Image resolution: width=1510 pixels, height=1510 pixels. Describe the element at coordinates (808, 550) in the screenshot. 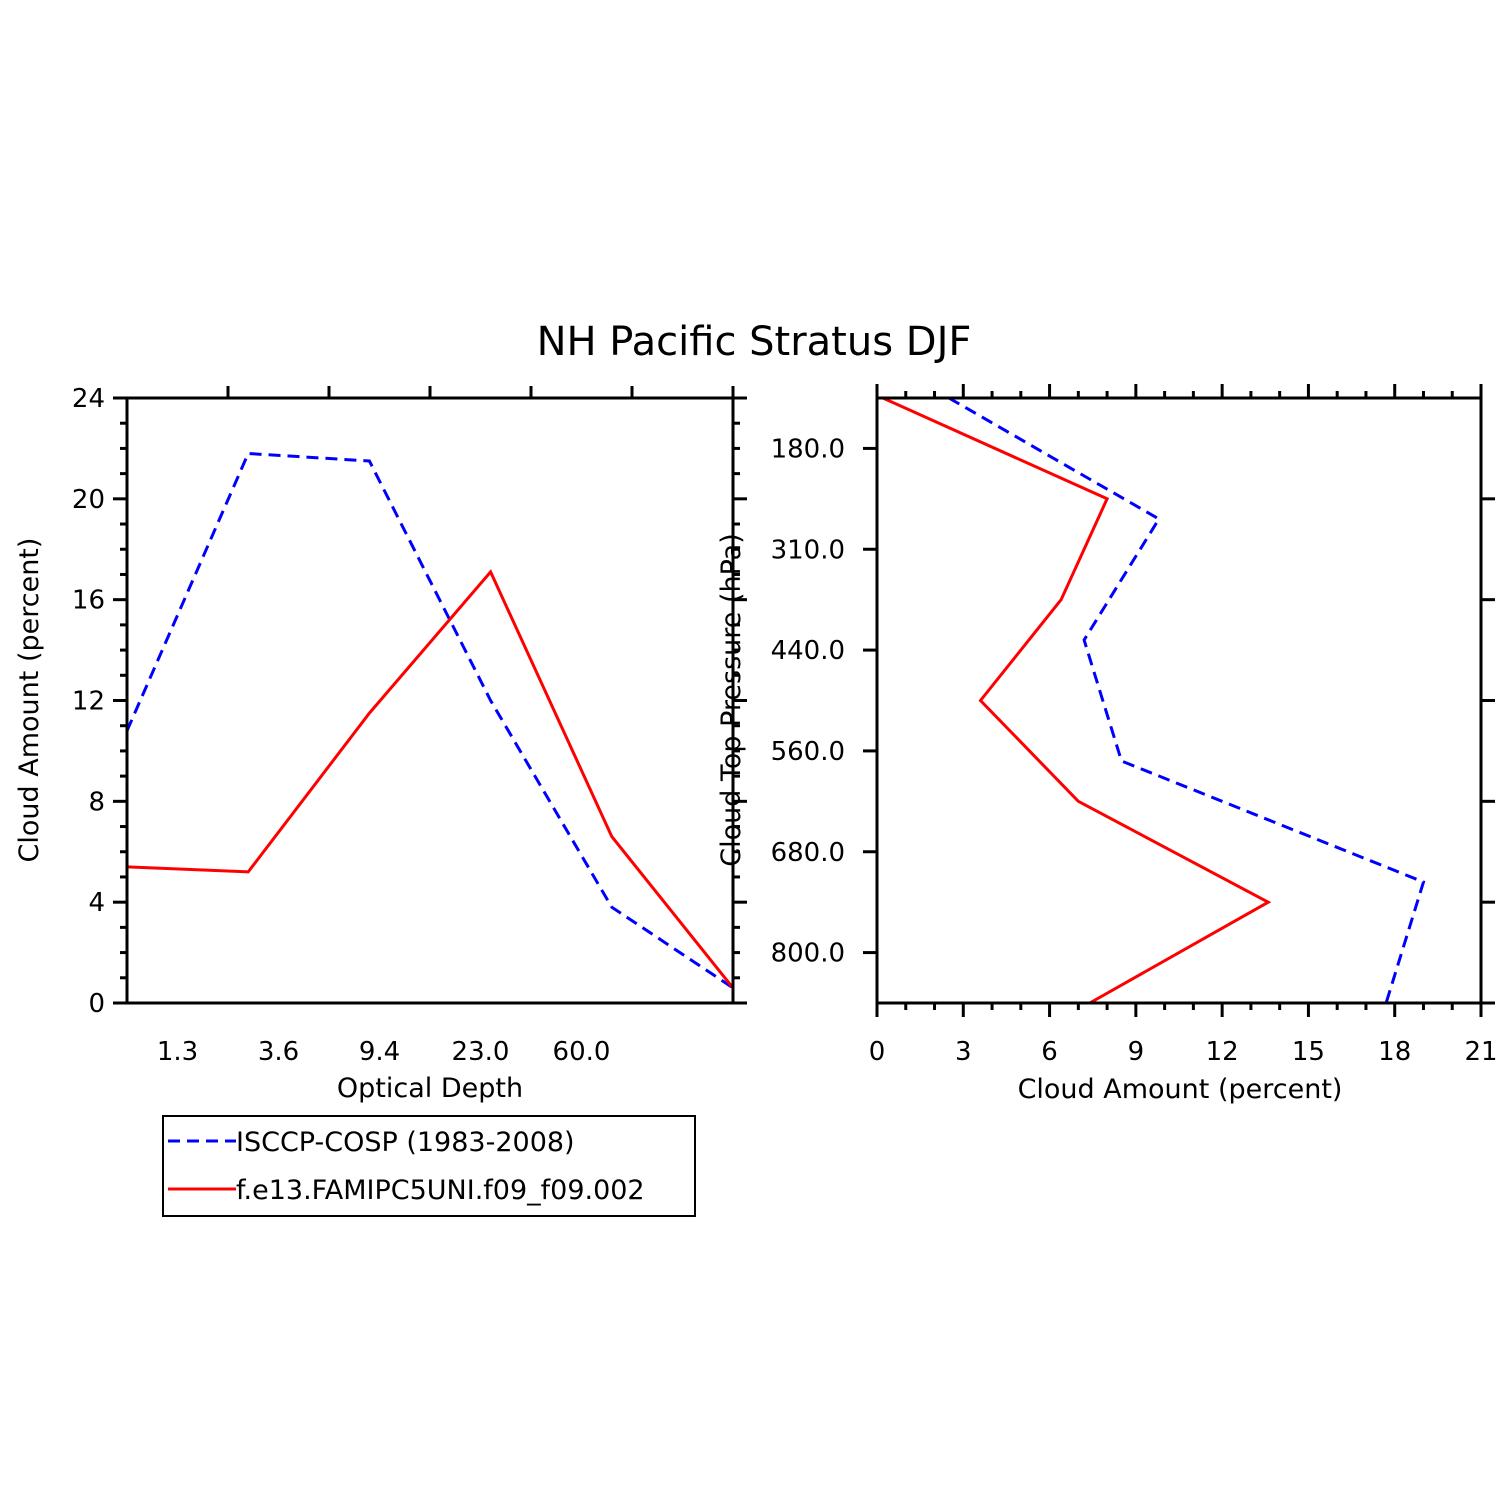

I see `right-y-tick-label: 310.0` at that location.